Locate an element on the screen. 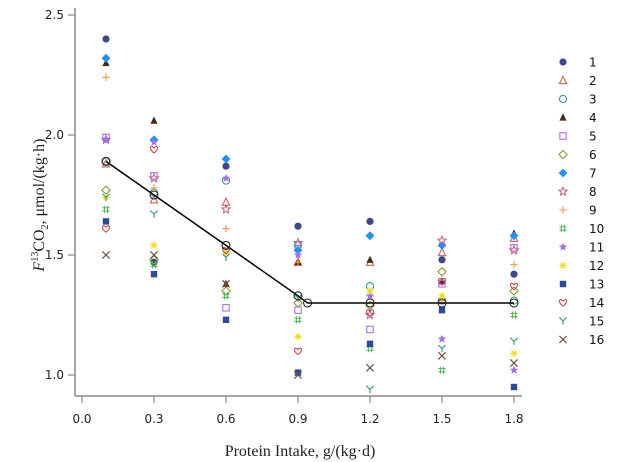 This screenshot has width=620, height=462. legend-item: 13 is located at coordinates (581, 285).